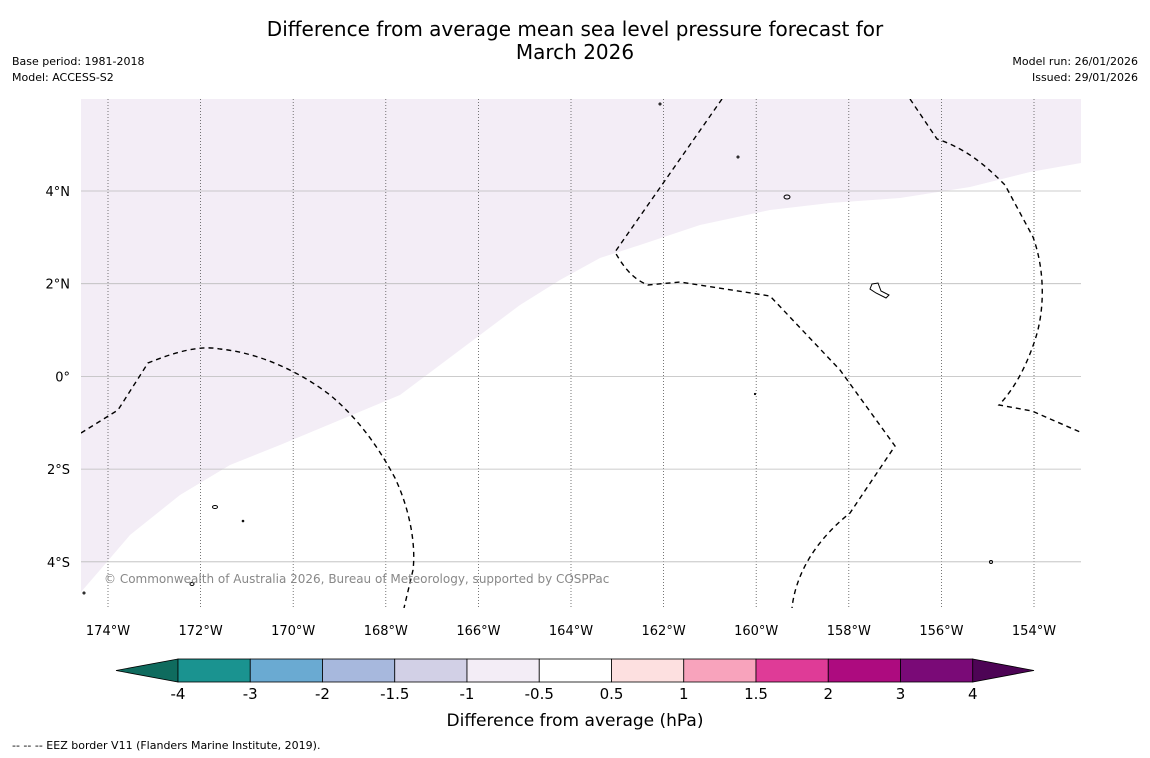 The height and width of the screenshot is (758, 1150). I want to click on issued-date: Issued: 29/01/2026, so click(1084, 77).